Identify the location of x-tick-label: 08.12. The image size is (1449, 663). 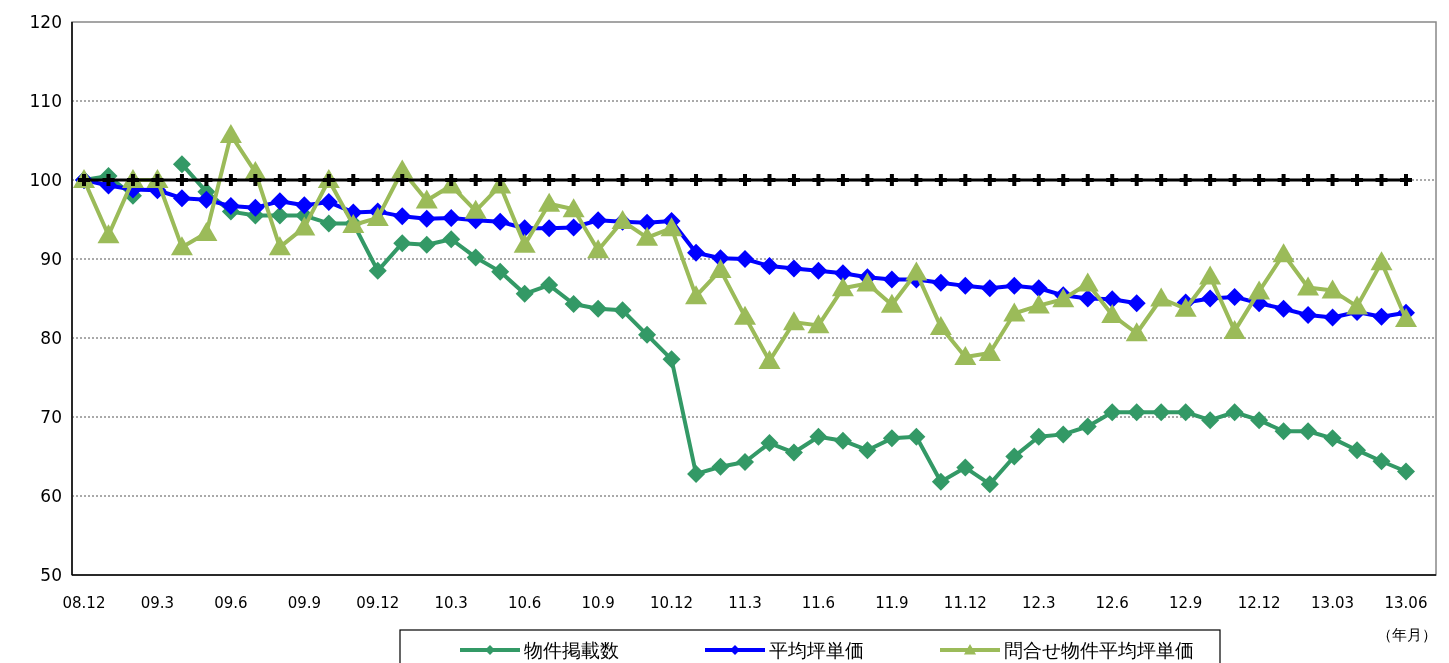
(84, 603).